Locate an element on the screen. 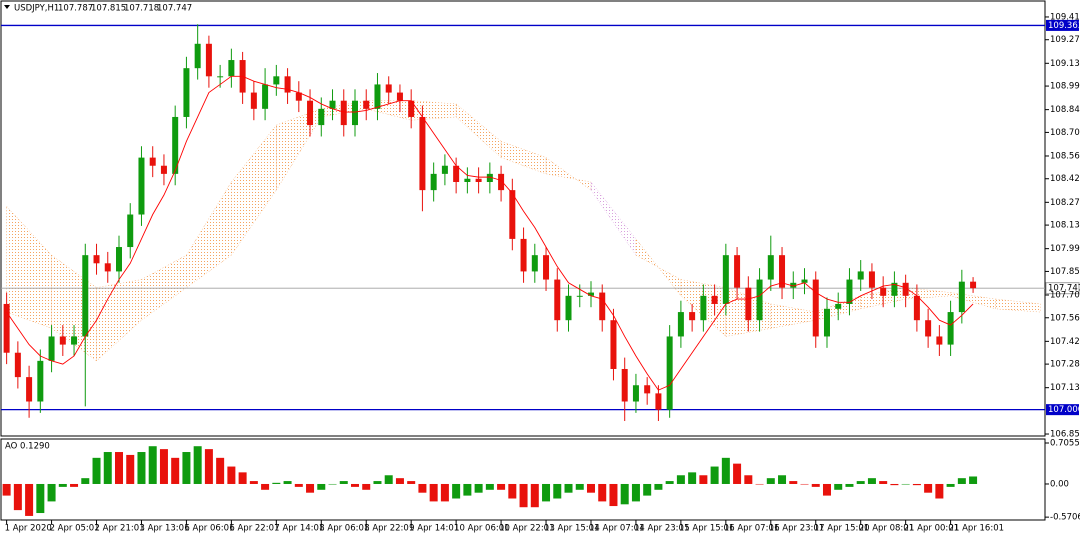 The image size is (1080, 535). x-tick-label: 6 Apr 06:01 is located at coordinates (209, 529).